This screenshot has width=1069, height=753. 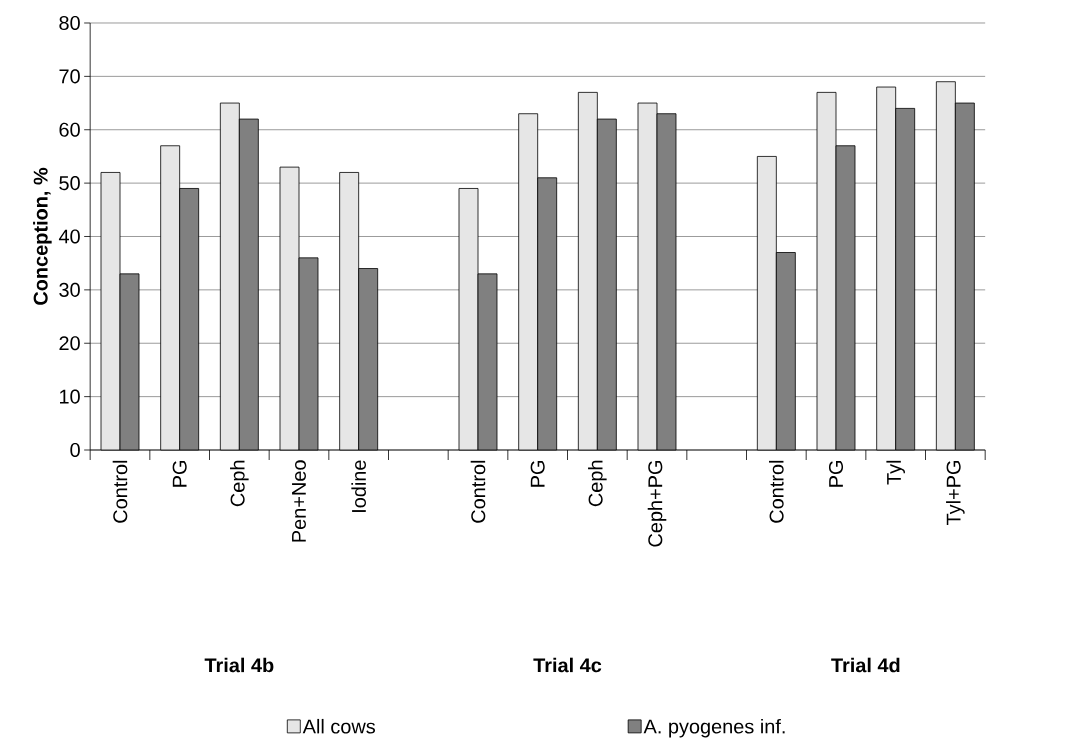 I want to click on y-tick-label: 40, so click(x=69, y=236).